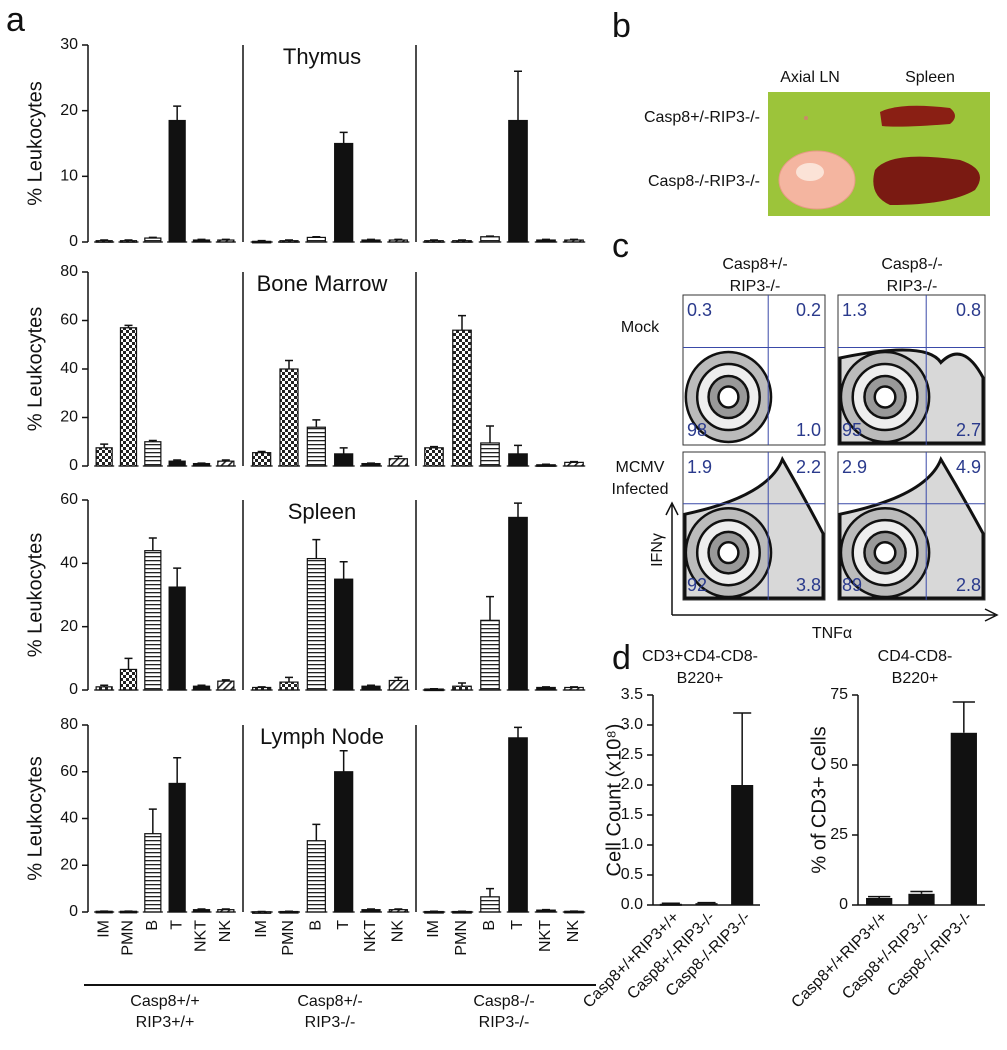 The height and width of the screenshot is (1050, 1007). Describe the element at coordinates (912, 286) in the screenshot. I see `column-label: RIP3-/-` at that location.